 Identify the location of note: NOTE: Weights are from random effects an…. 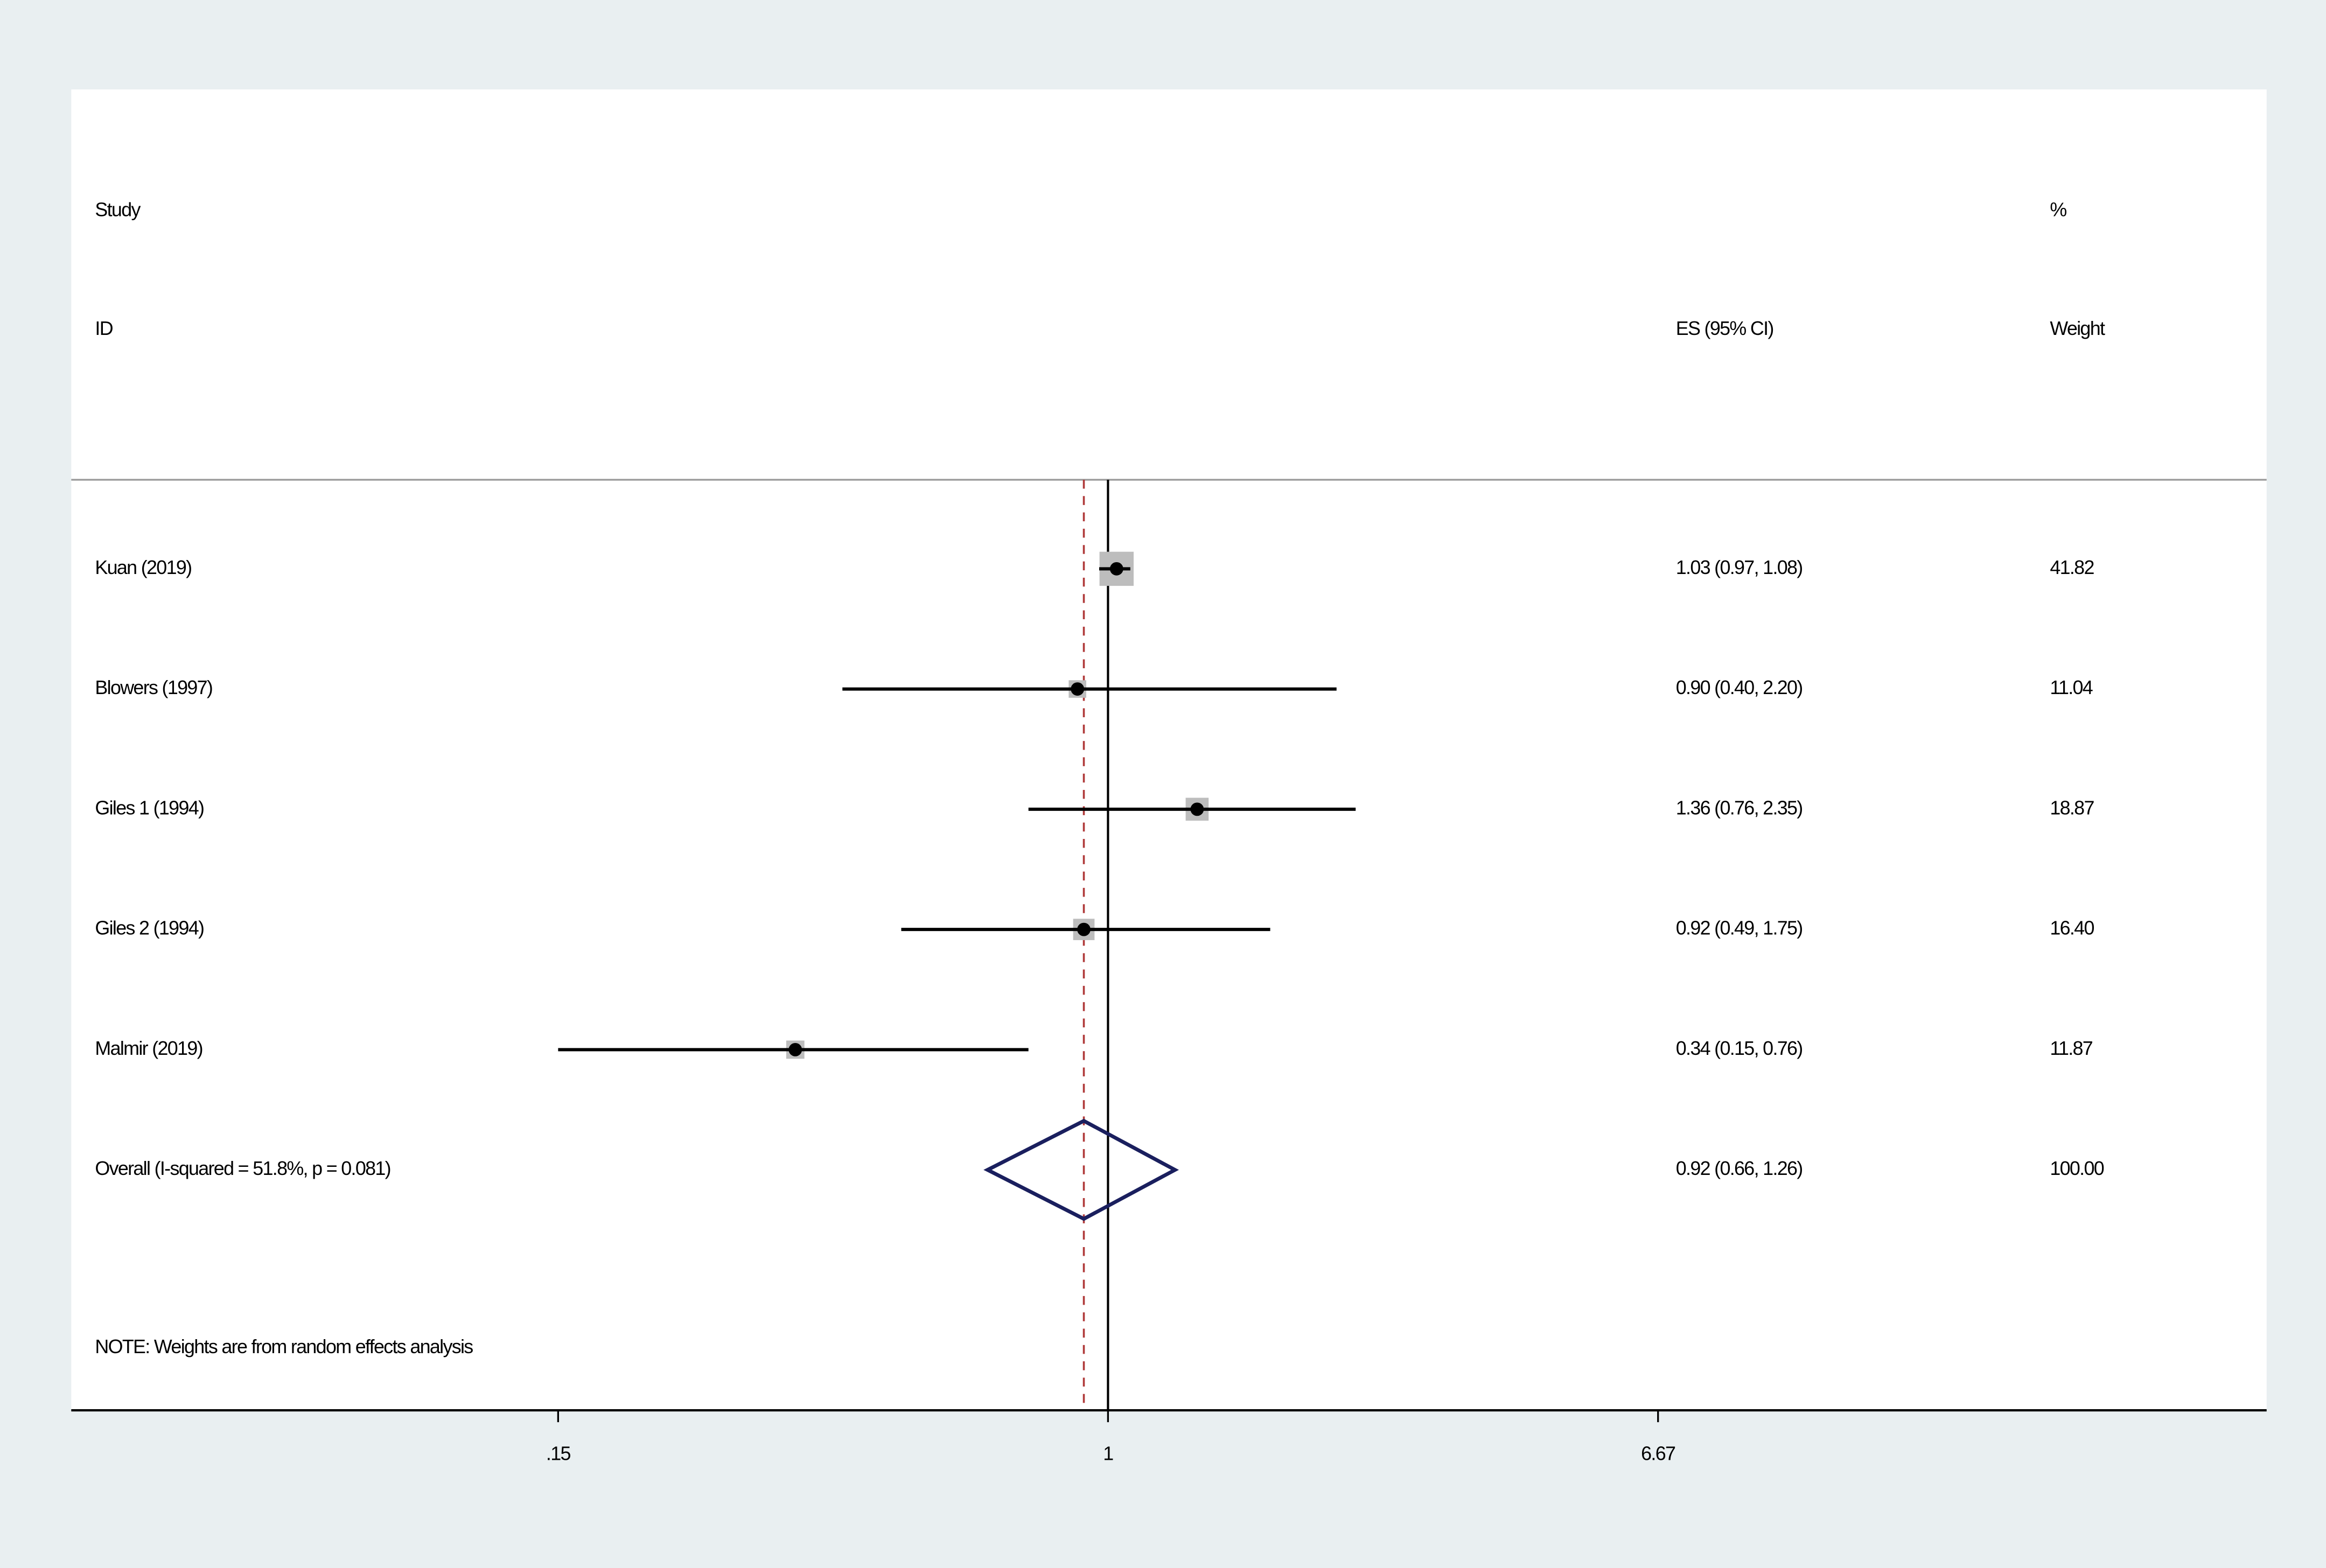
(284, 1346).